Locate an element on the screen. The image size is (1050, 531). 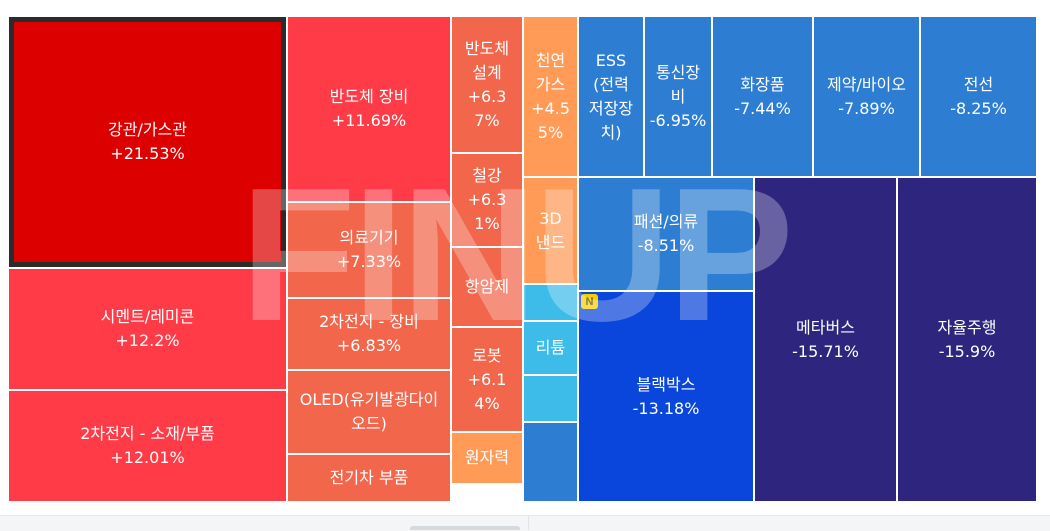
tile-name: 통신장 비 is located at coordinates (678, 84).